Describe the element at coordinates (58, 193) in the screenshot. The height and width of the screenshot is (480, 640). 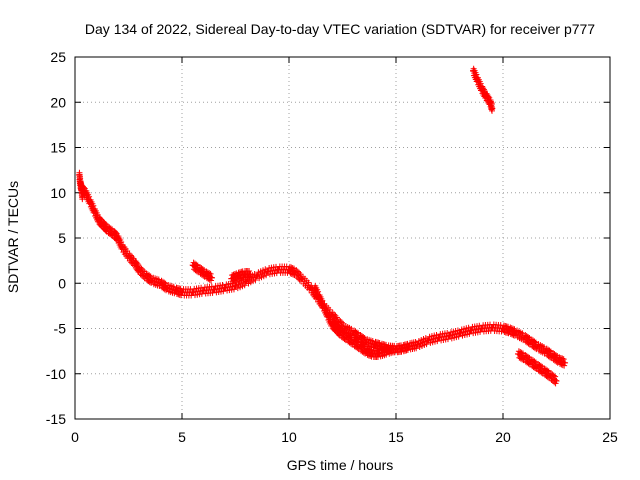
I see `y-tick-label: 10` at that location.